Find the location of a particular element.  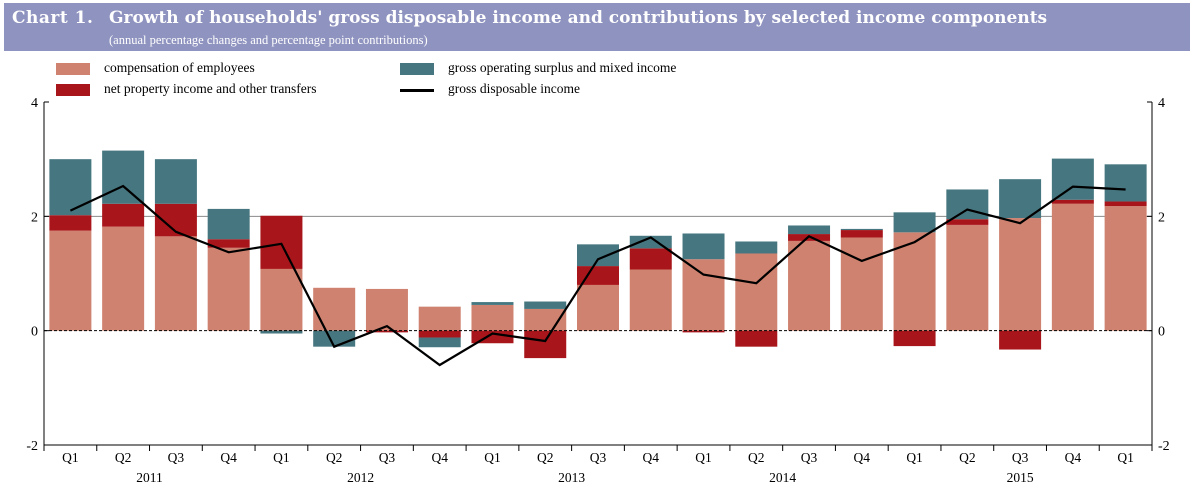

legend-swatch-operating-surplus is located at coordinates (417, 69).